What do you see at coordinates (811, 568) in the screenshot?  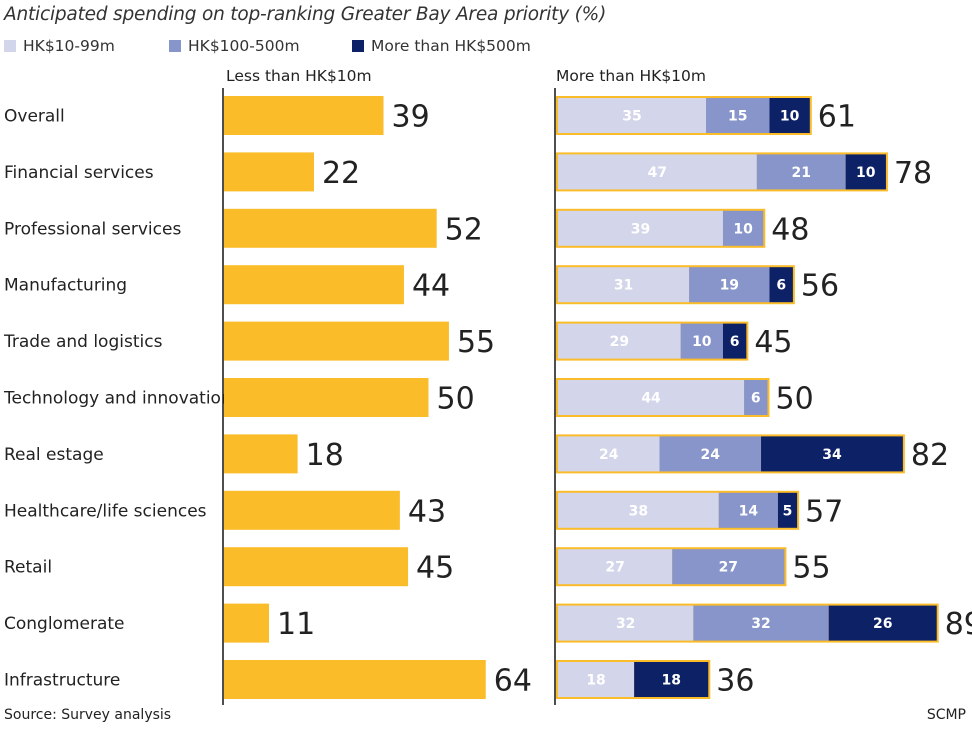 I see `right-total-retail: 55` at bounding box center [811, 568].